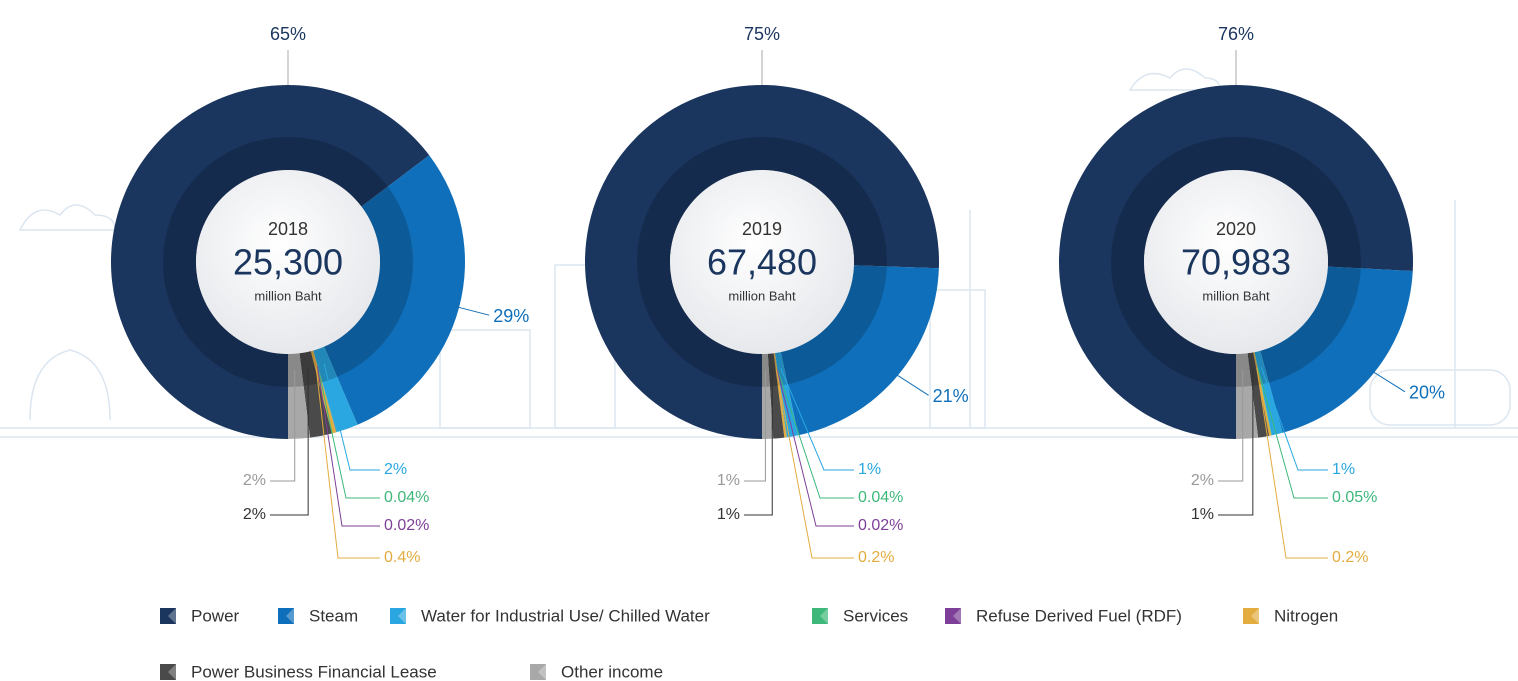 Image resolution: width=1518 pixels, height=681 pixels. What do you see at coordinates (1427, 393) in the screenshot?
I see `value-label: 20%` at bounding box center [1427, 393].